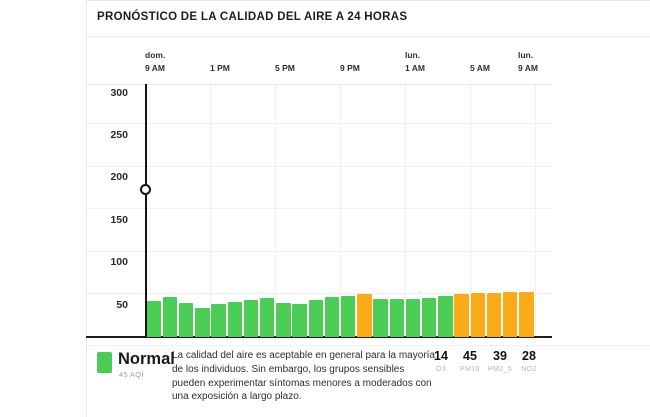 This screenshot has height=417, width=650. What do you see at coordinates (131, 374) in the screenshot?
I see `current-aqi-label: 45 AQI` at bounding box center [131, 374].